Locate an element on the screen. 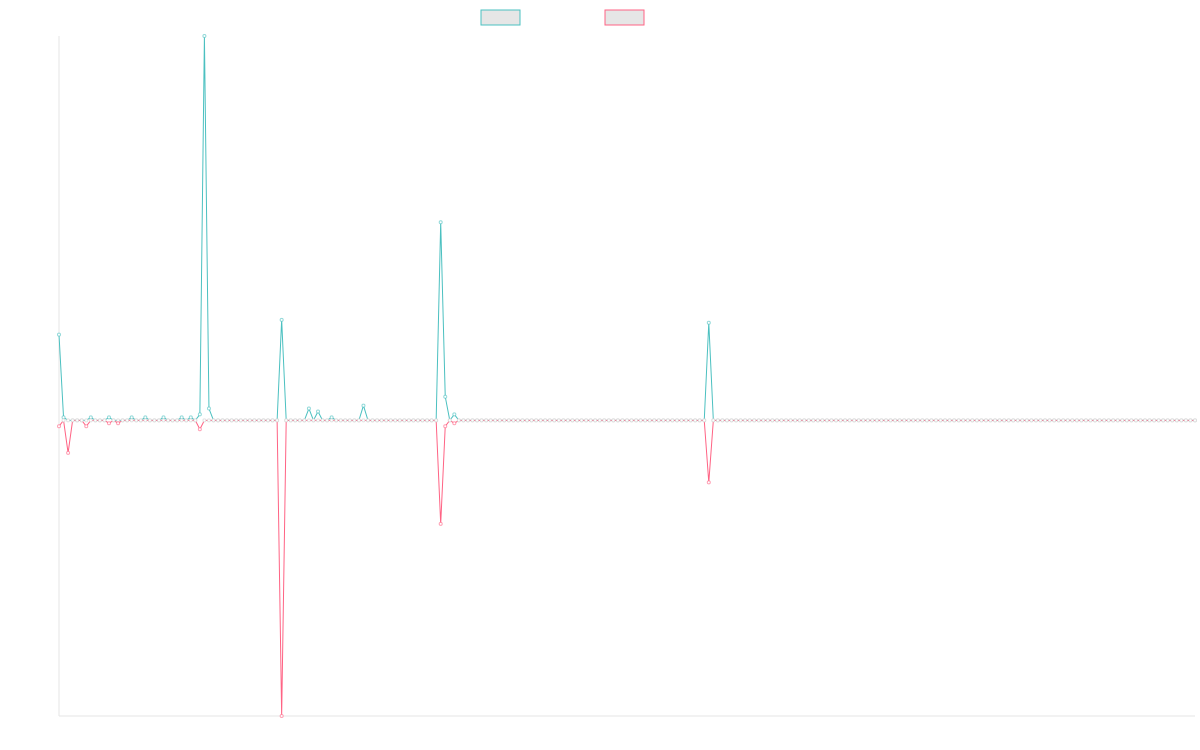  legend-swatch is located at coordinates (624, 17).